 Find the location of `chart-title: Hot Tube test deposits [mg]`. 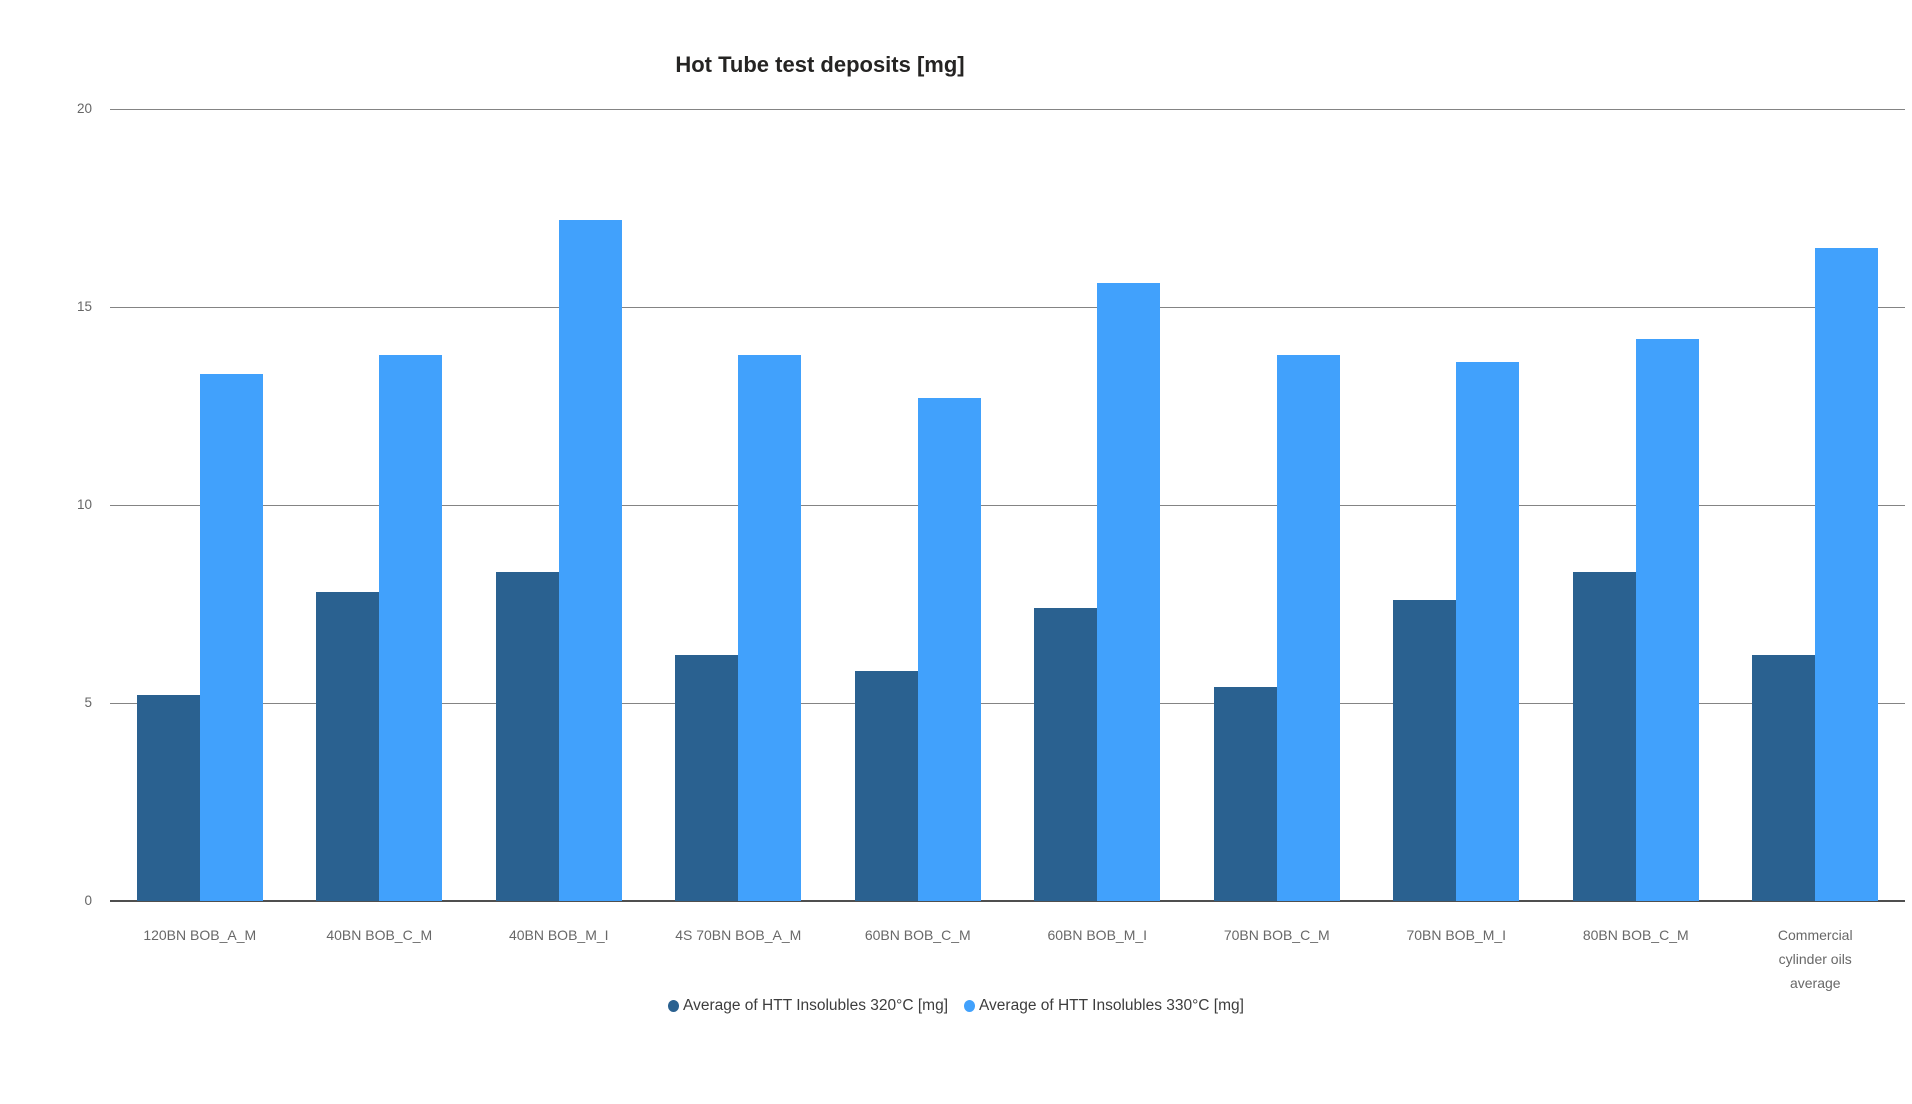

chart-title: Hot Tube test deposits [mg] is located at coordinates (820, 64).